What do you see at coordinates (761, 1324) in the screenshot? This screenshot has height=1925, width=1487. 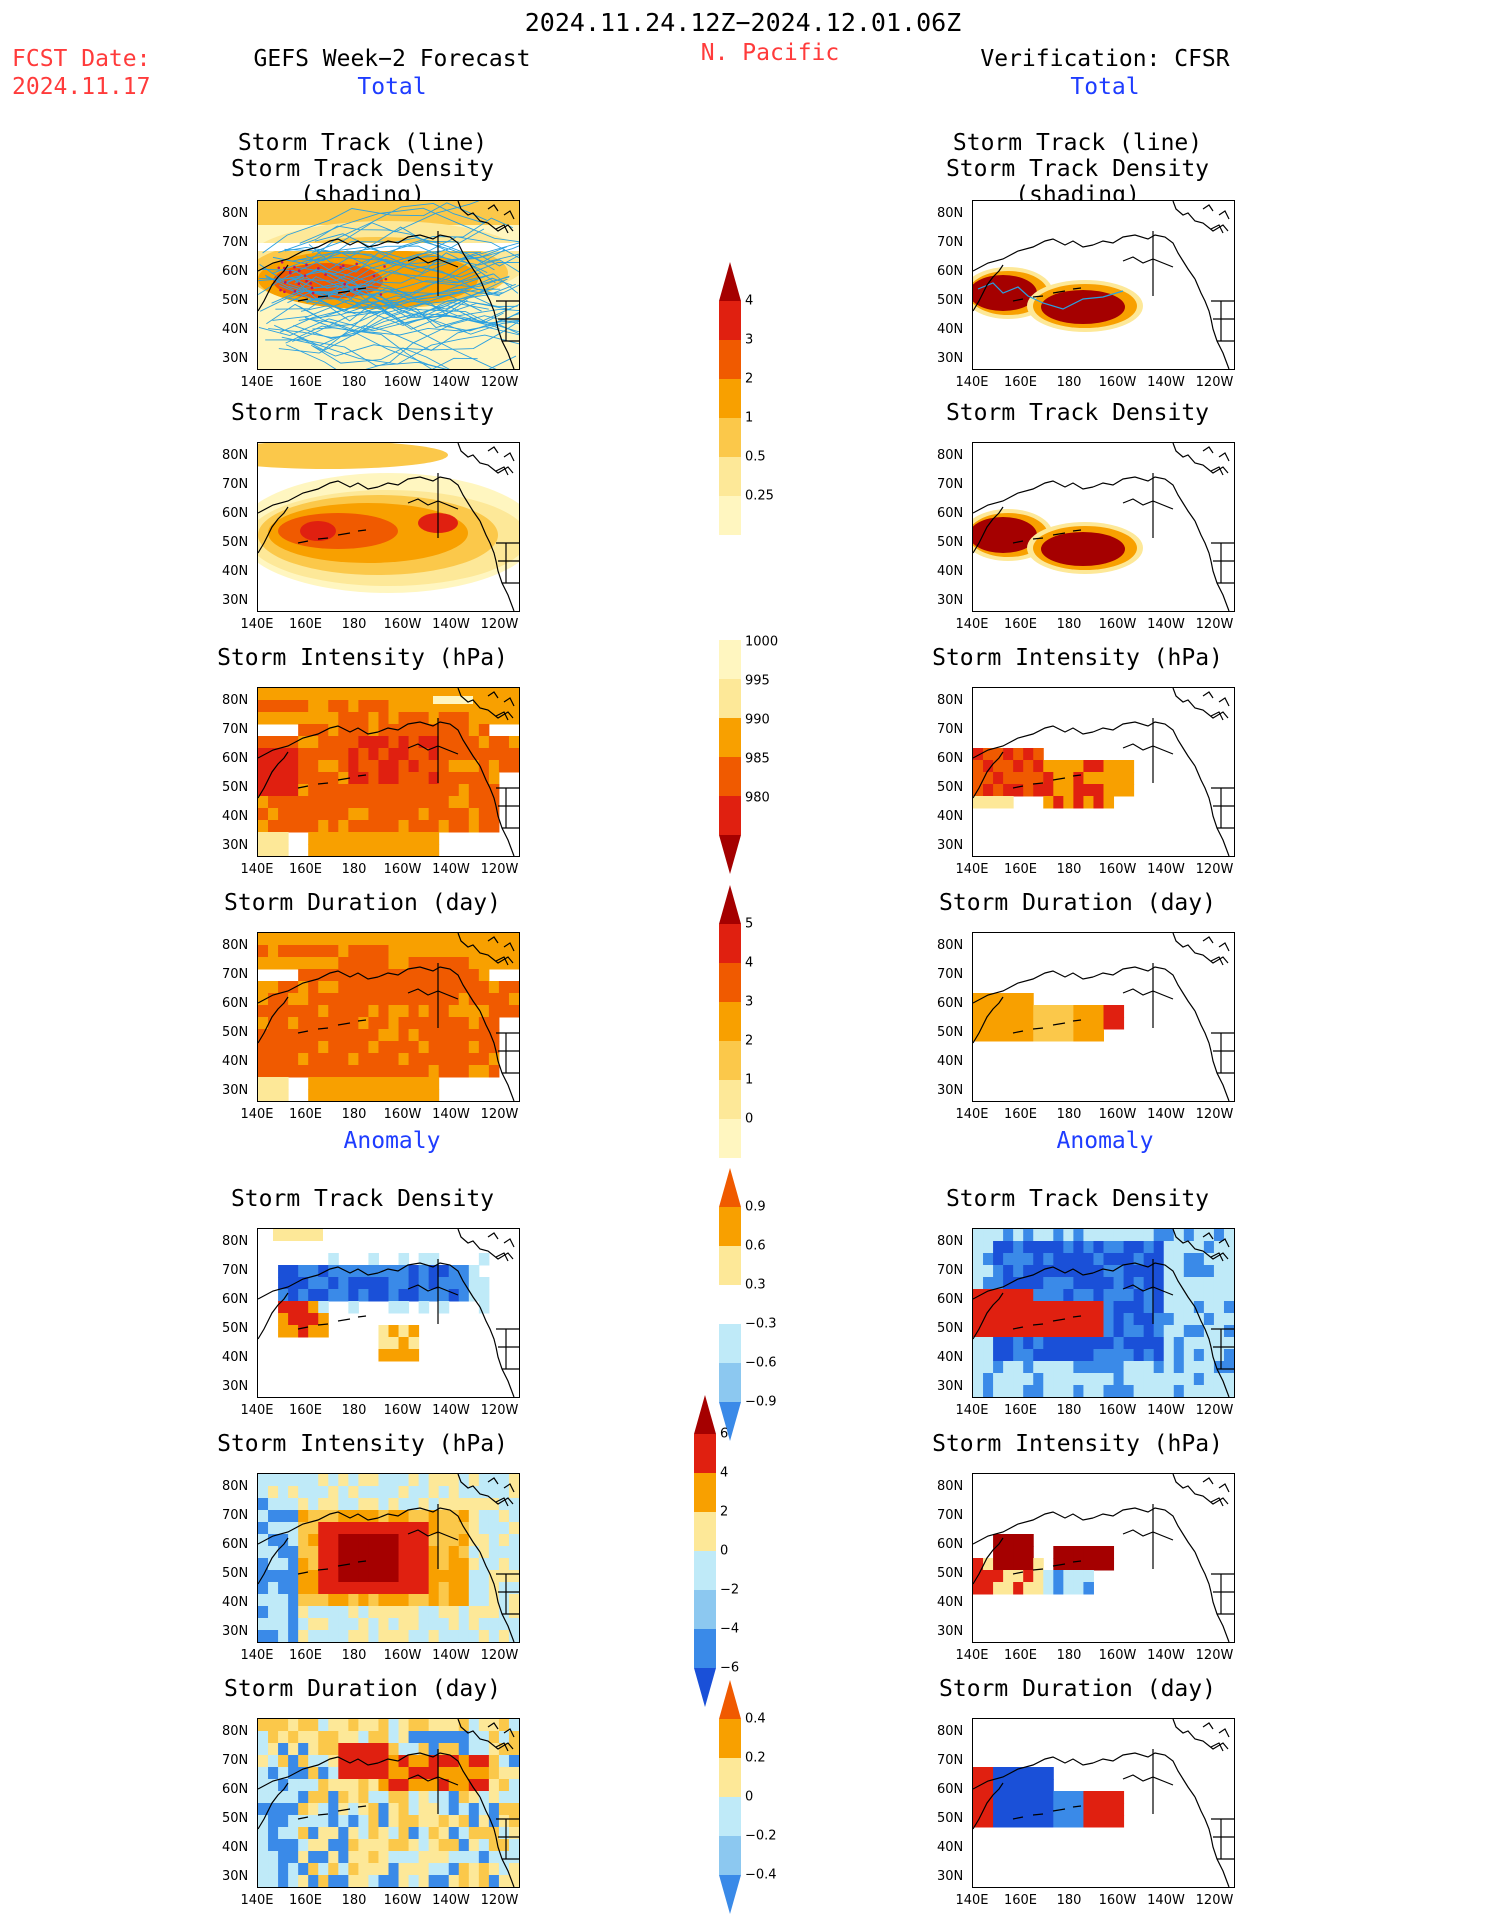 I see `colorbar-tick-label: −0.3` at bounding box center [761, 1324].